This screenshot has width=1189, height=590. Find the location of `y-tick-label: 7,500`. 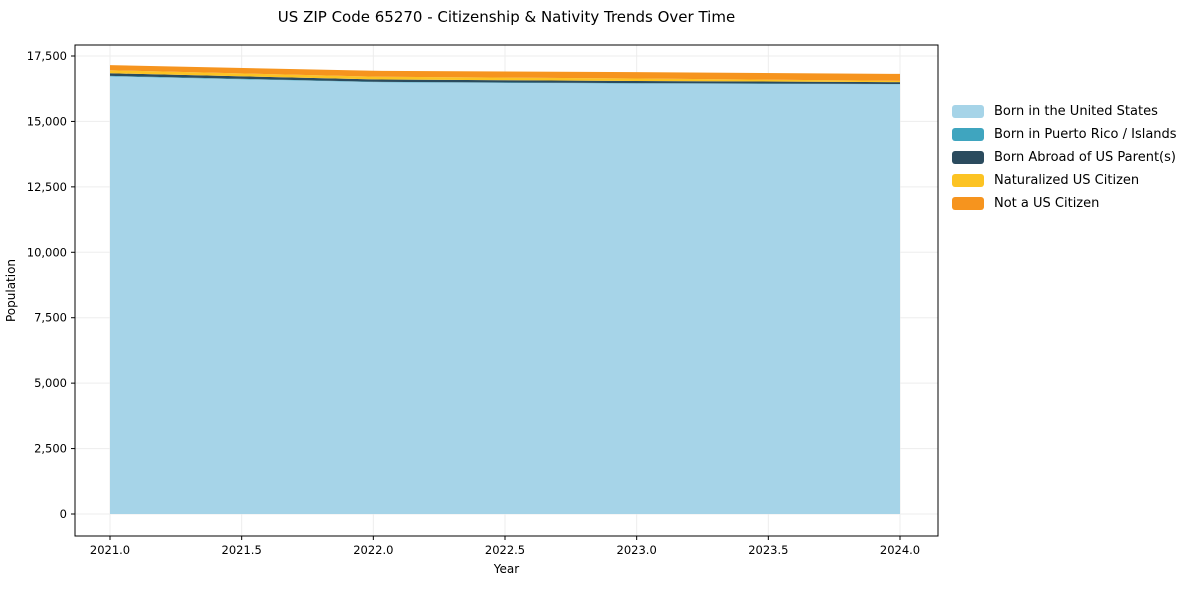

y-tick-label: 7,500 is located at coordinates (50, 318).